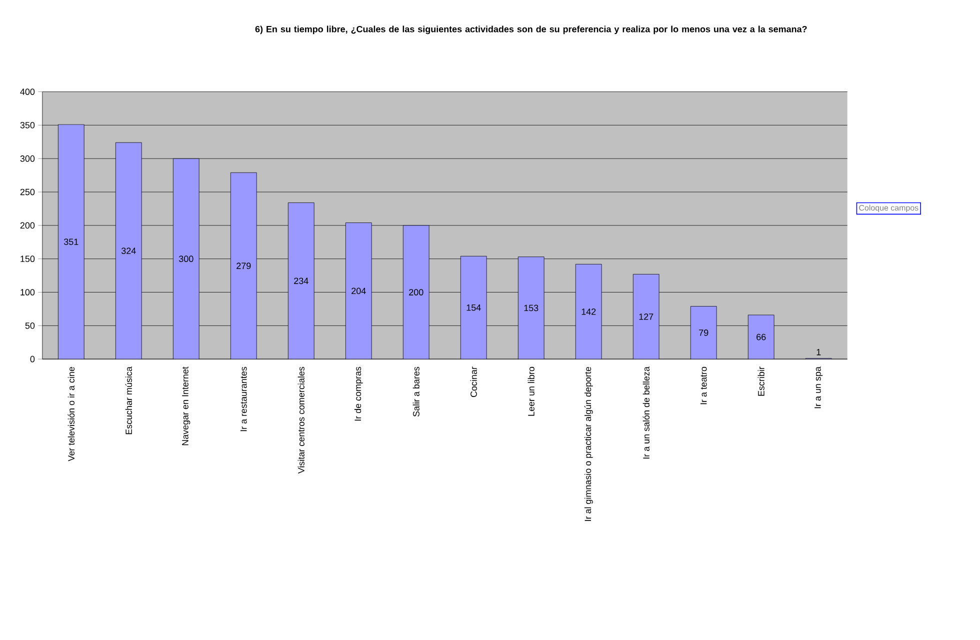 The image size is (980, 640). I want to click on x-tick-label: Leer un libro, so click(531, 391).